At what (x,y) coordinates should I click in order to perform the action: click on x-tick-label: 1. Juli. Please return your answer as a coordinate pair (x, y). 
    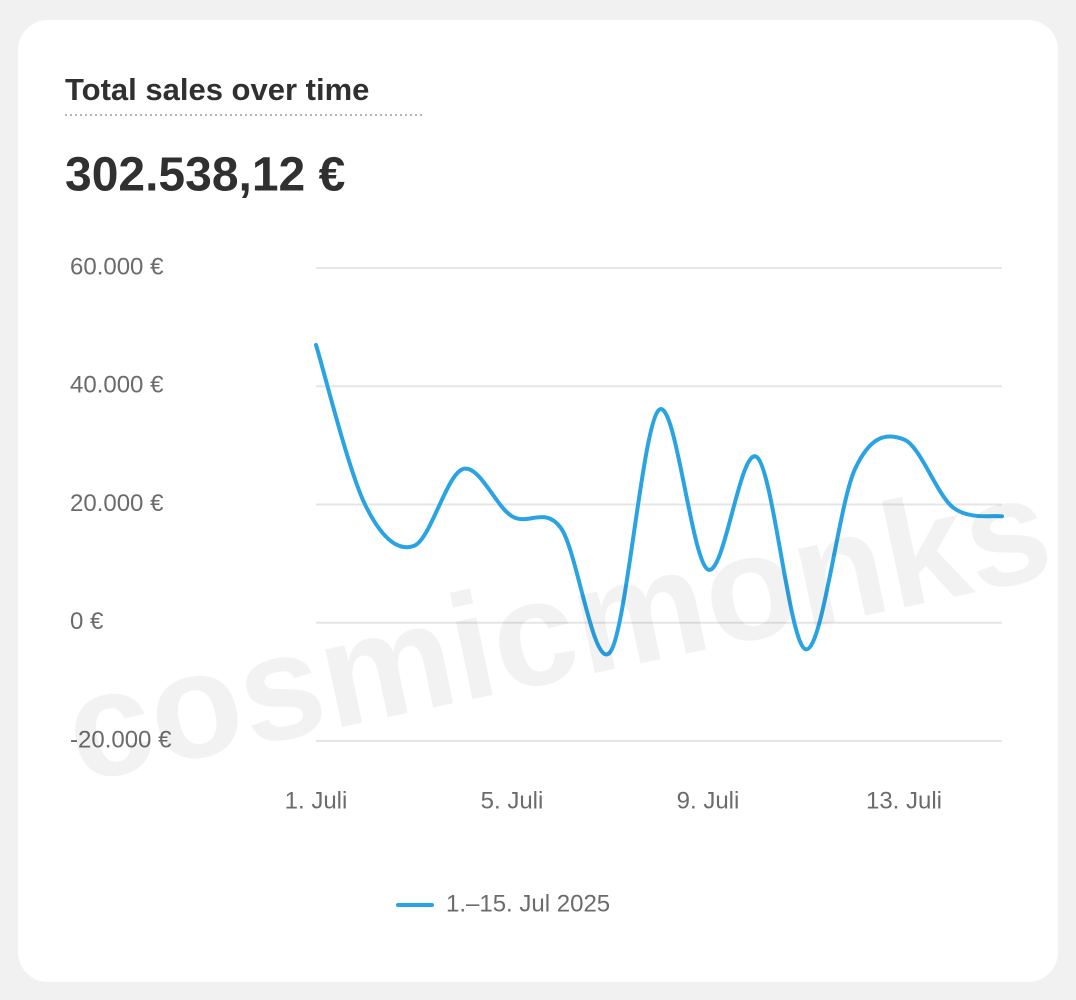
    Looking at the image, I should click on (316, 800).